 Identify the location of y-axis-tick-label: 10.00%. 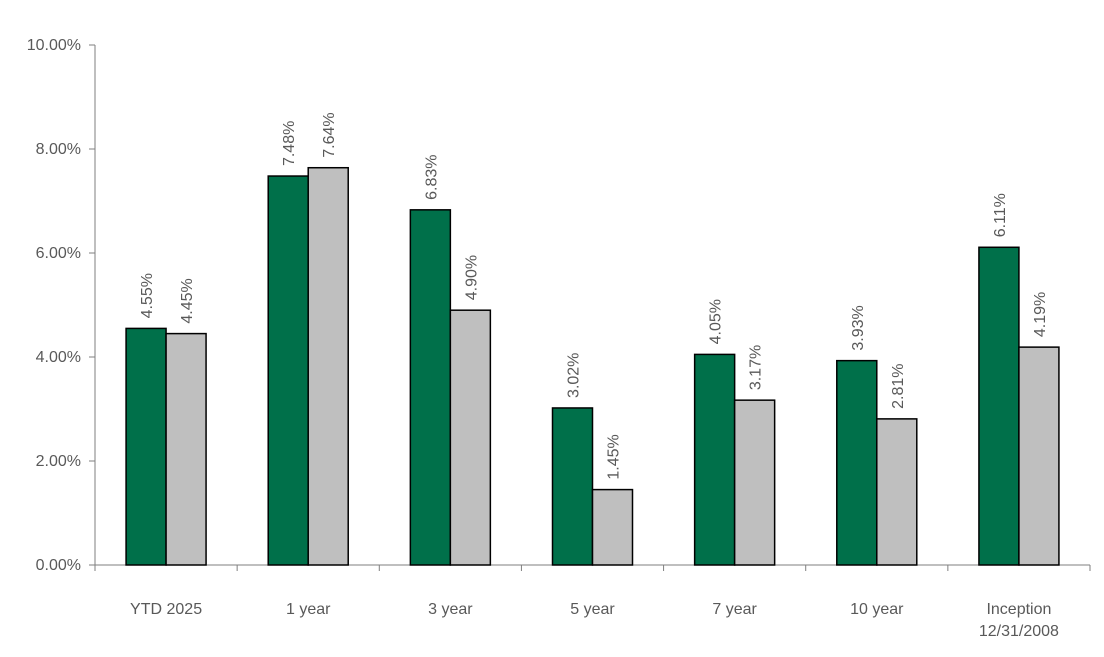
(54, 45).